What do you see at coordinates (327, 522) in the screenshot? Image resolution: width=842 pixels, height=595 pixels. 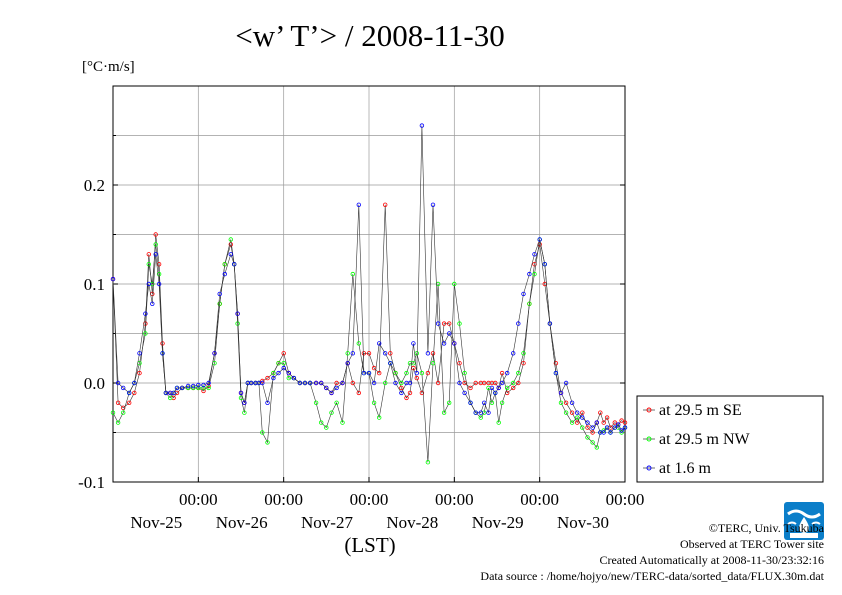 I see `x-tick-date: Nov-27` at bounding box center [327, 522].